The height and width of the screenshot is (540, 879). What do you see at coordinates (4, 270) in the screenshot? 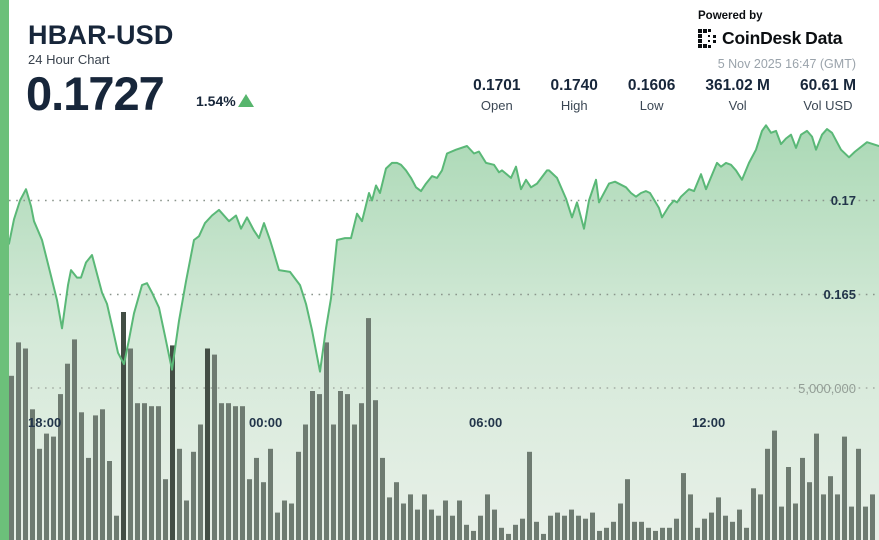
I see `accent-bar` at bounding box center [4, 270].